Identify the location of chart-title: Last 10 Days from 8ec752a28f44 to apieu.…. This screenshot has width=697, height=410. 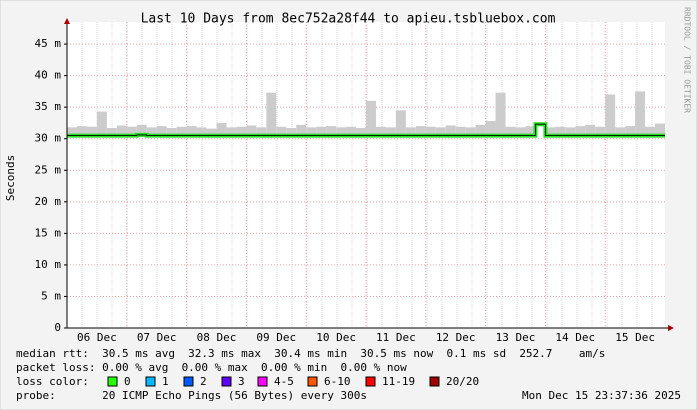
(348, 19).